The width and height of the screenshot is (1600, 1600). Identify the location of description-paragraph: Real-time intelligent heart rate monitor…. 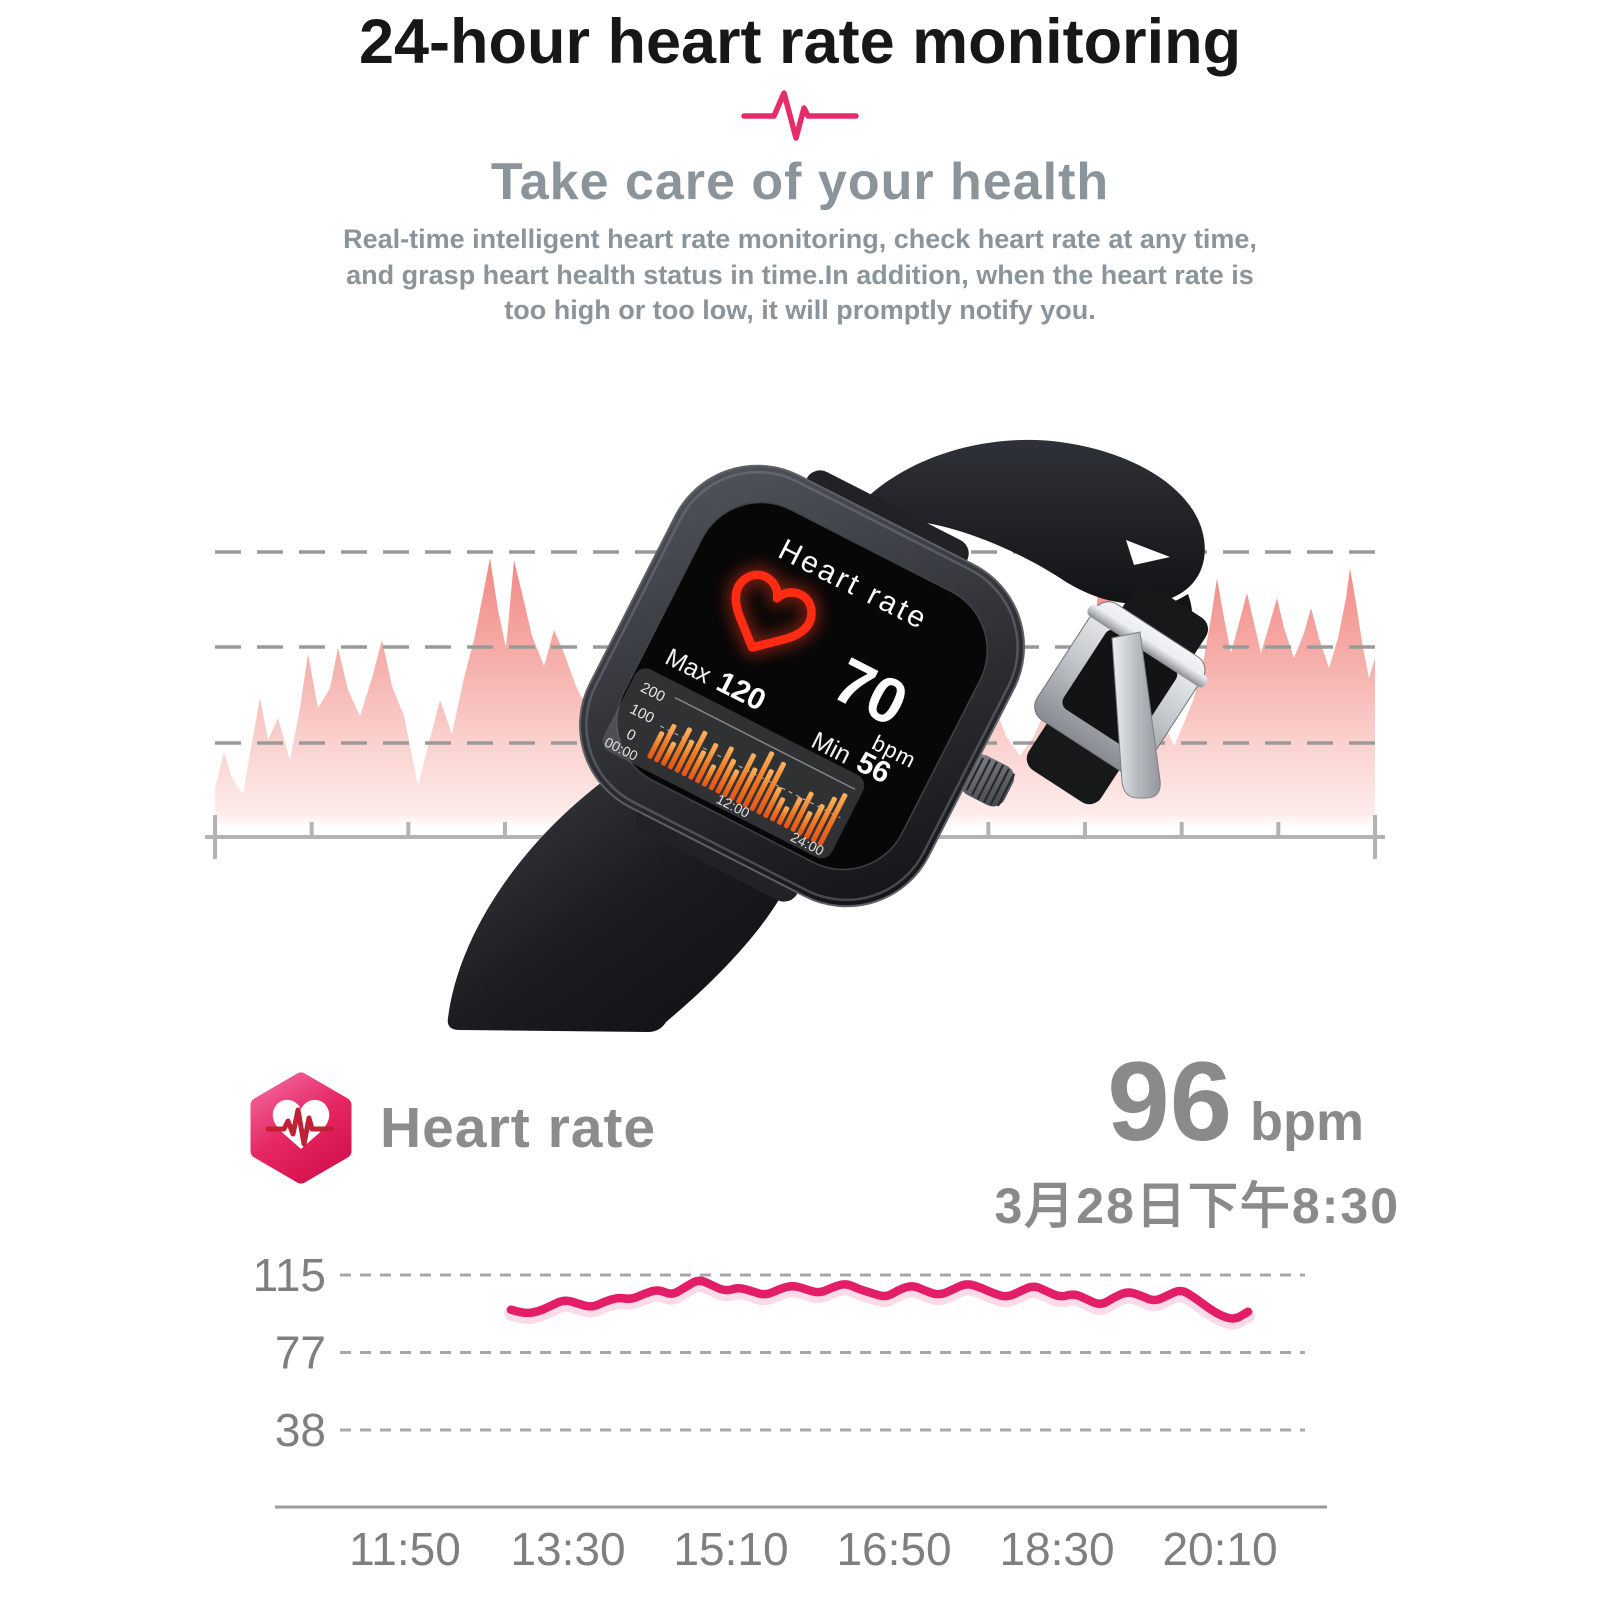
(800, 275).